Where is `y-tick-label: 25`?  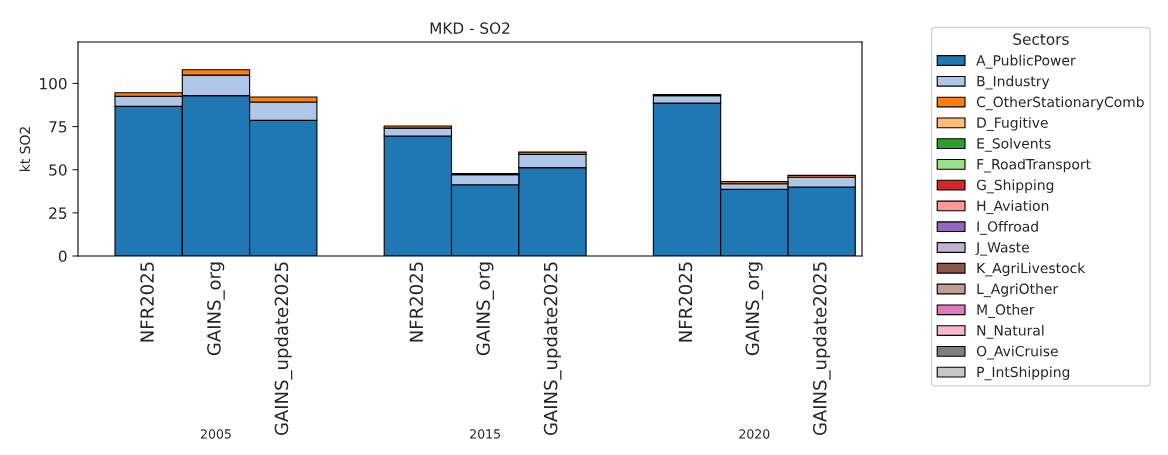
y-tick-label: 25 is located at coordinates (58, 213).